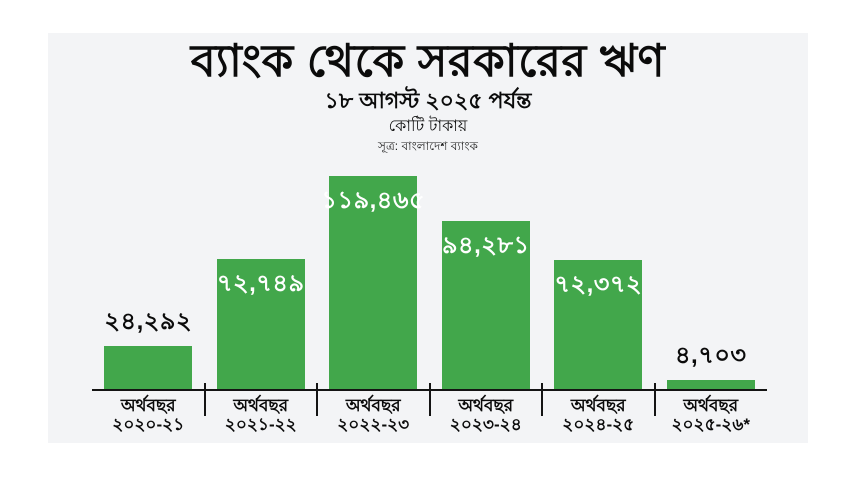  Describe the element at coordinates (598, 424) in the screenshot. I see `category-label-line2: ২০২৪-২৫` at that location.